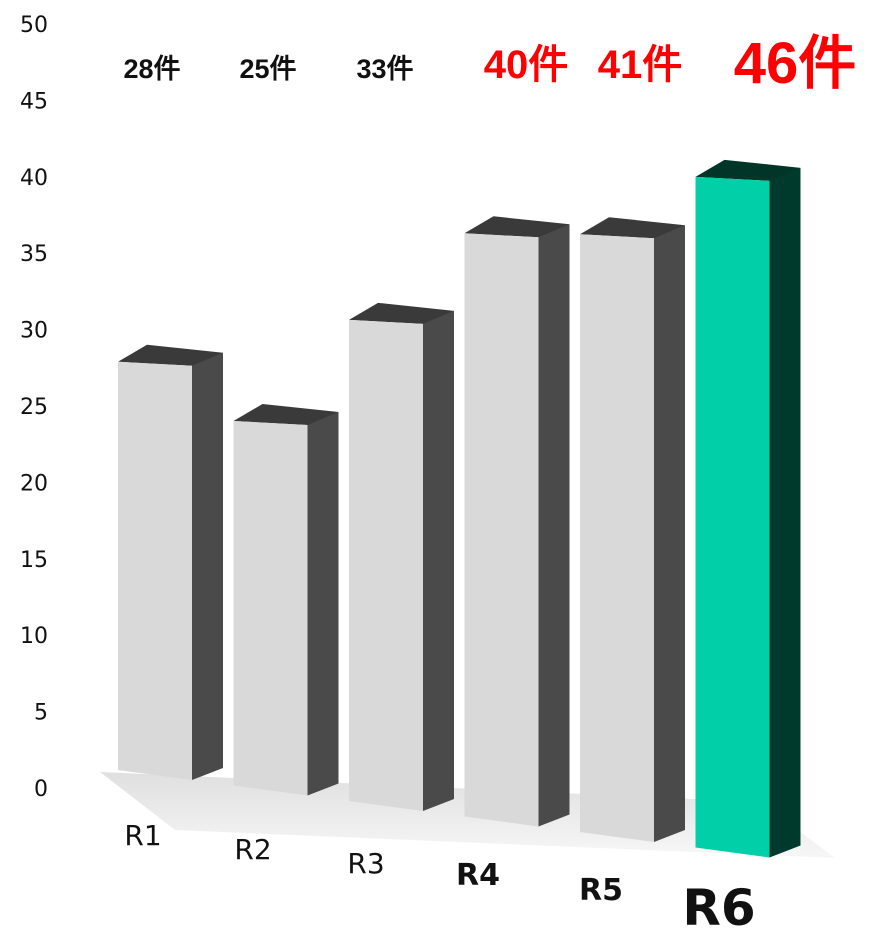 This screenshot has width=877, height=932. I want to click on bar-R1, so click(170, 562).